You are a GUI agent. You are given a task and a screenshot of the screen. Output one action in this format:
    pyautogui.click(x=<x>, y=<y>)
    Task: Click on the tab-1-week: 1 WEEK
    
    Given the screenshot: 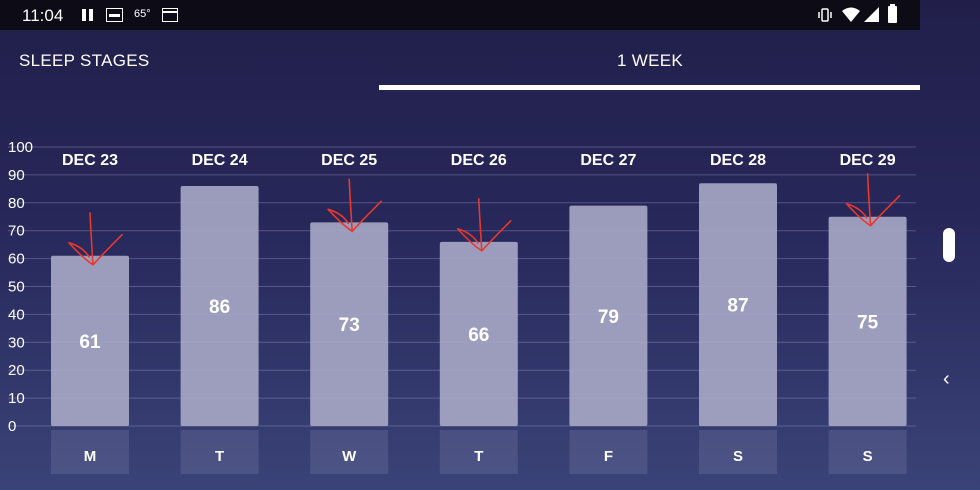 What is the action you would take?
    pyautogui.click(x=650, y=60)
    